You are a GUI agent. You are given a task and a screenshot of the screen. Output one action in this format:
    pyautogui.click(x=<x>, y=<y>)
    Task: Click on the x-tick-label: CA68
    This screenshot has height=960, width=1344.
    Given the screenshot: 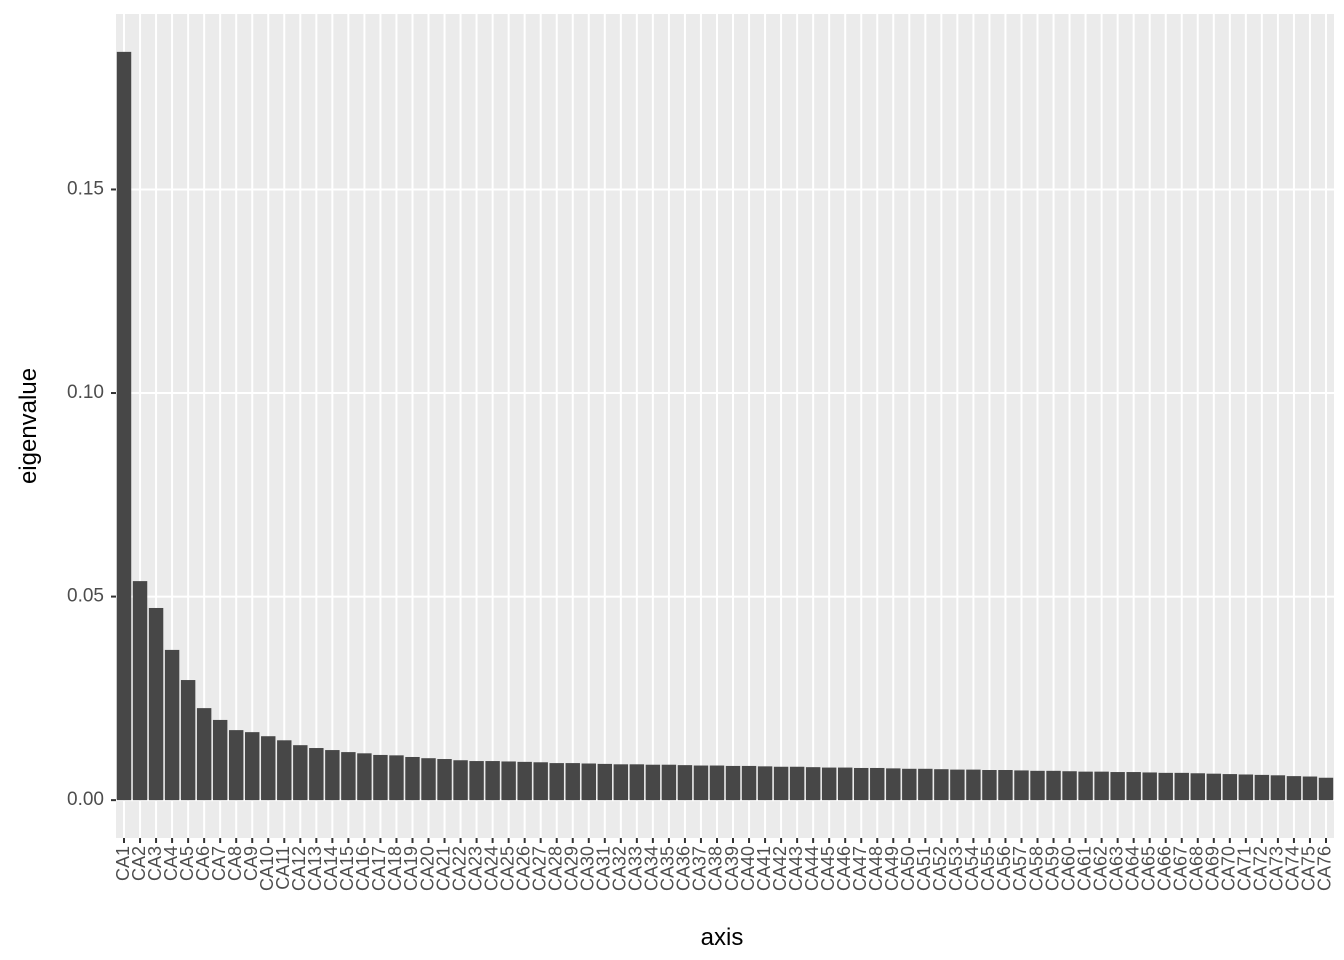 What is the action you would take?
    pyautogui.click(x=1197, y=868)
    